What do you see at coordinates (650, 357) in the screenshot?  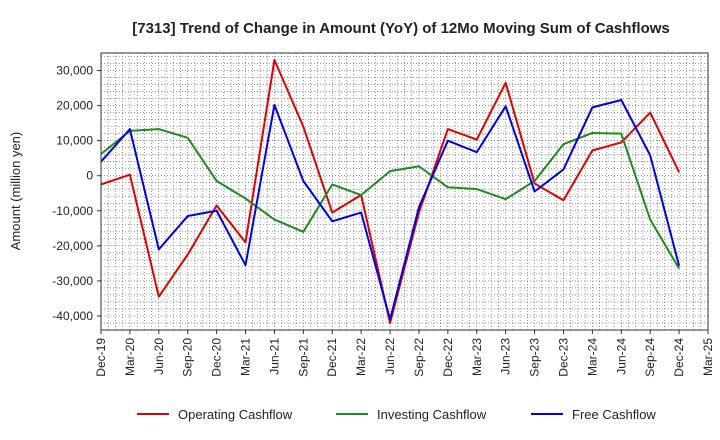 I see `x-tick-label: Sep-24` at bounding box center [650, 357].